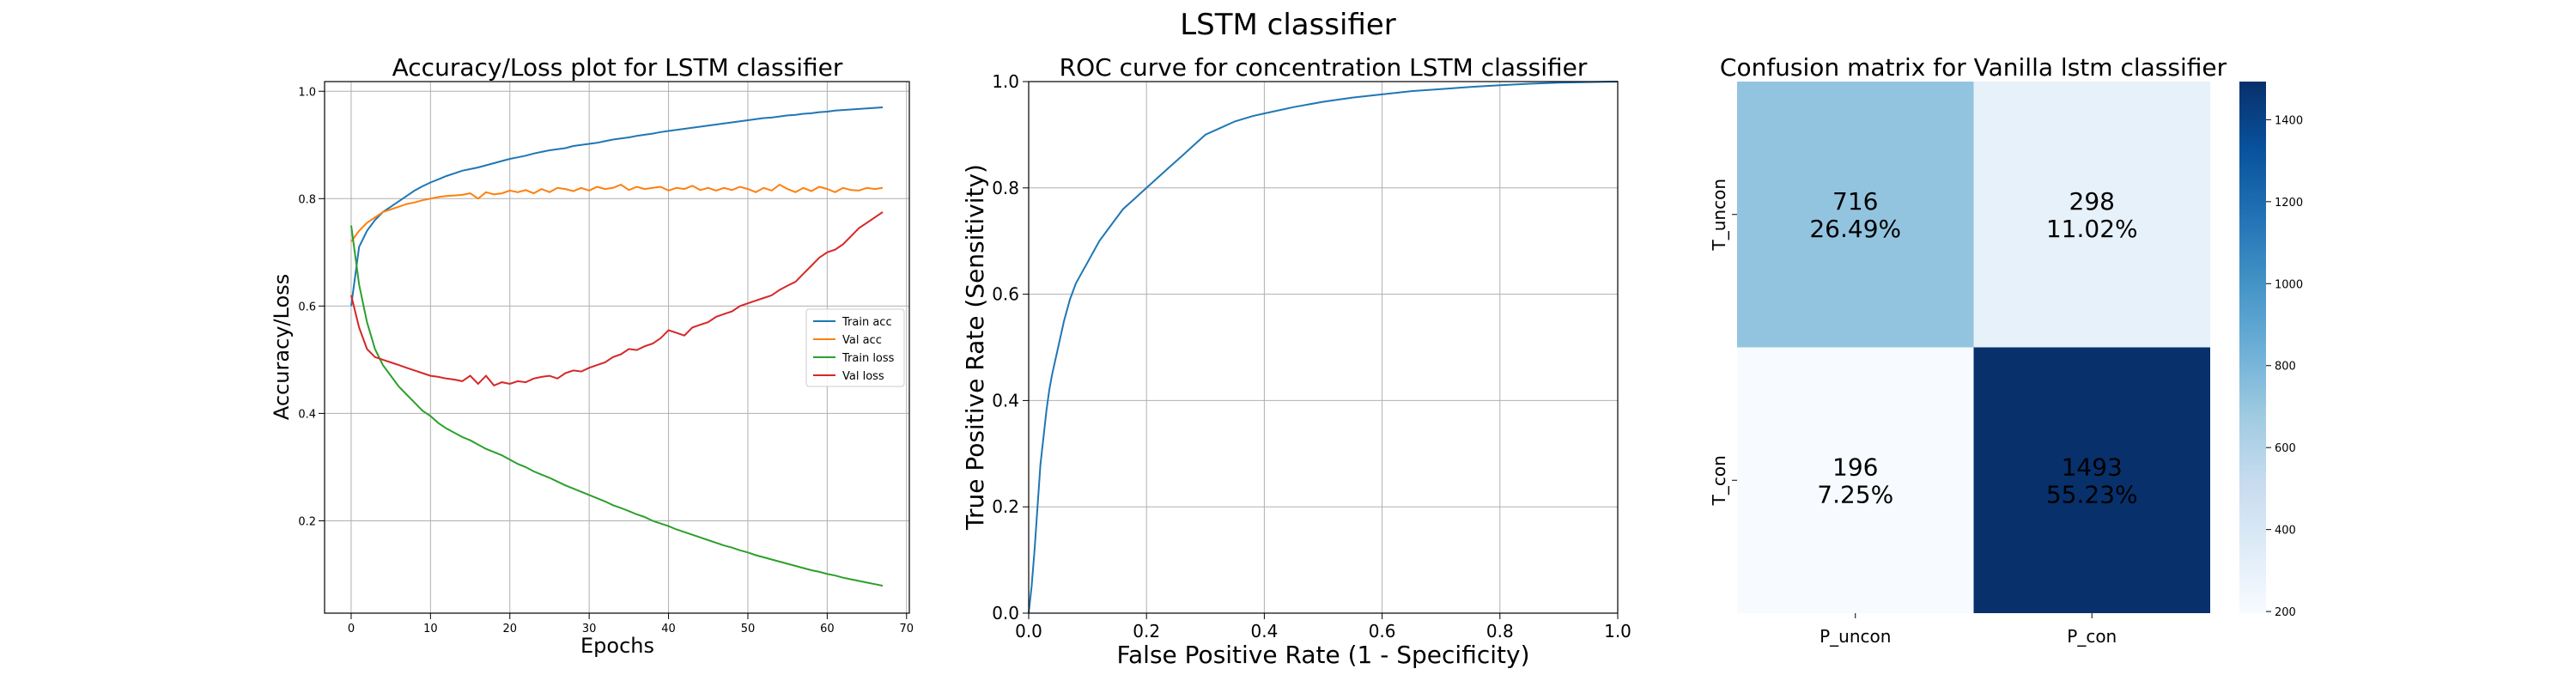  I want to click on series-line-train-acc, so click(617, 206).